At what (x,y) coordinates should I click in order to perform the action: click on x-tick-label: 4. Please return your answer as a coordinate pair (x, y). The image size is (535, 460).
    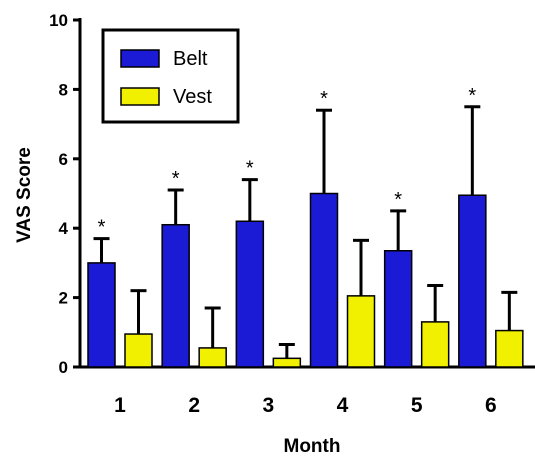
    Looking at the image, I should click on (343, 405).